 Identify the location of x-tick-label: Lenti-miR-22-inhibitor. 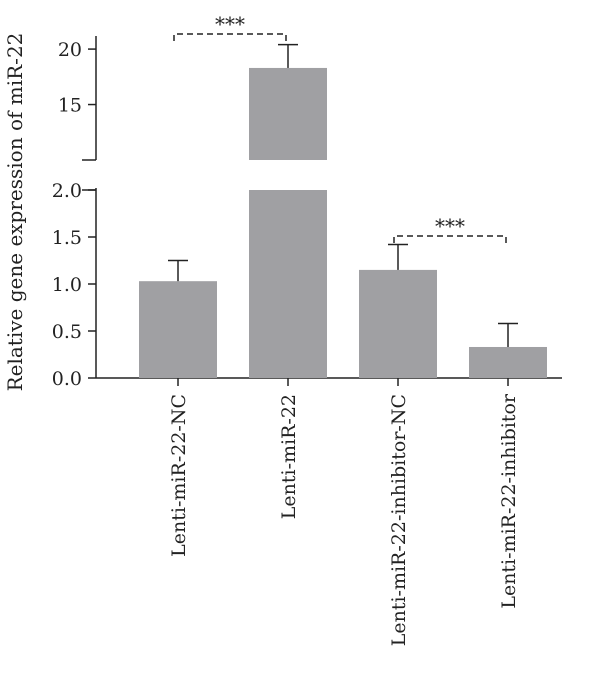
(509, 501).